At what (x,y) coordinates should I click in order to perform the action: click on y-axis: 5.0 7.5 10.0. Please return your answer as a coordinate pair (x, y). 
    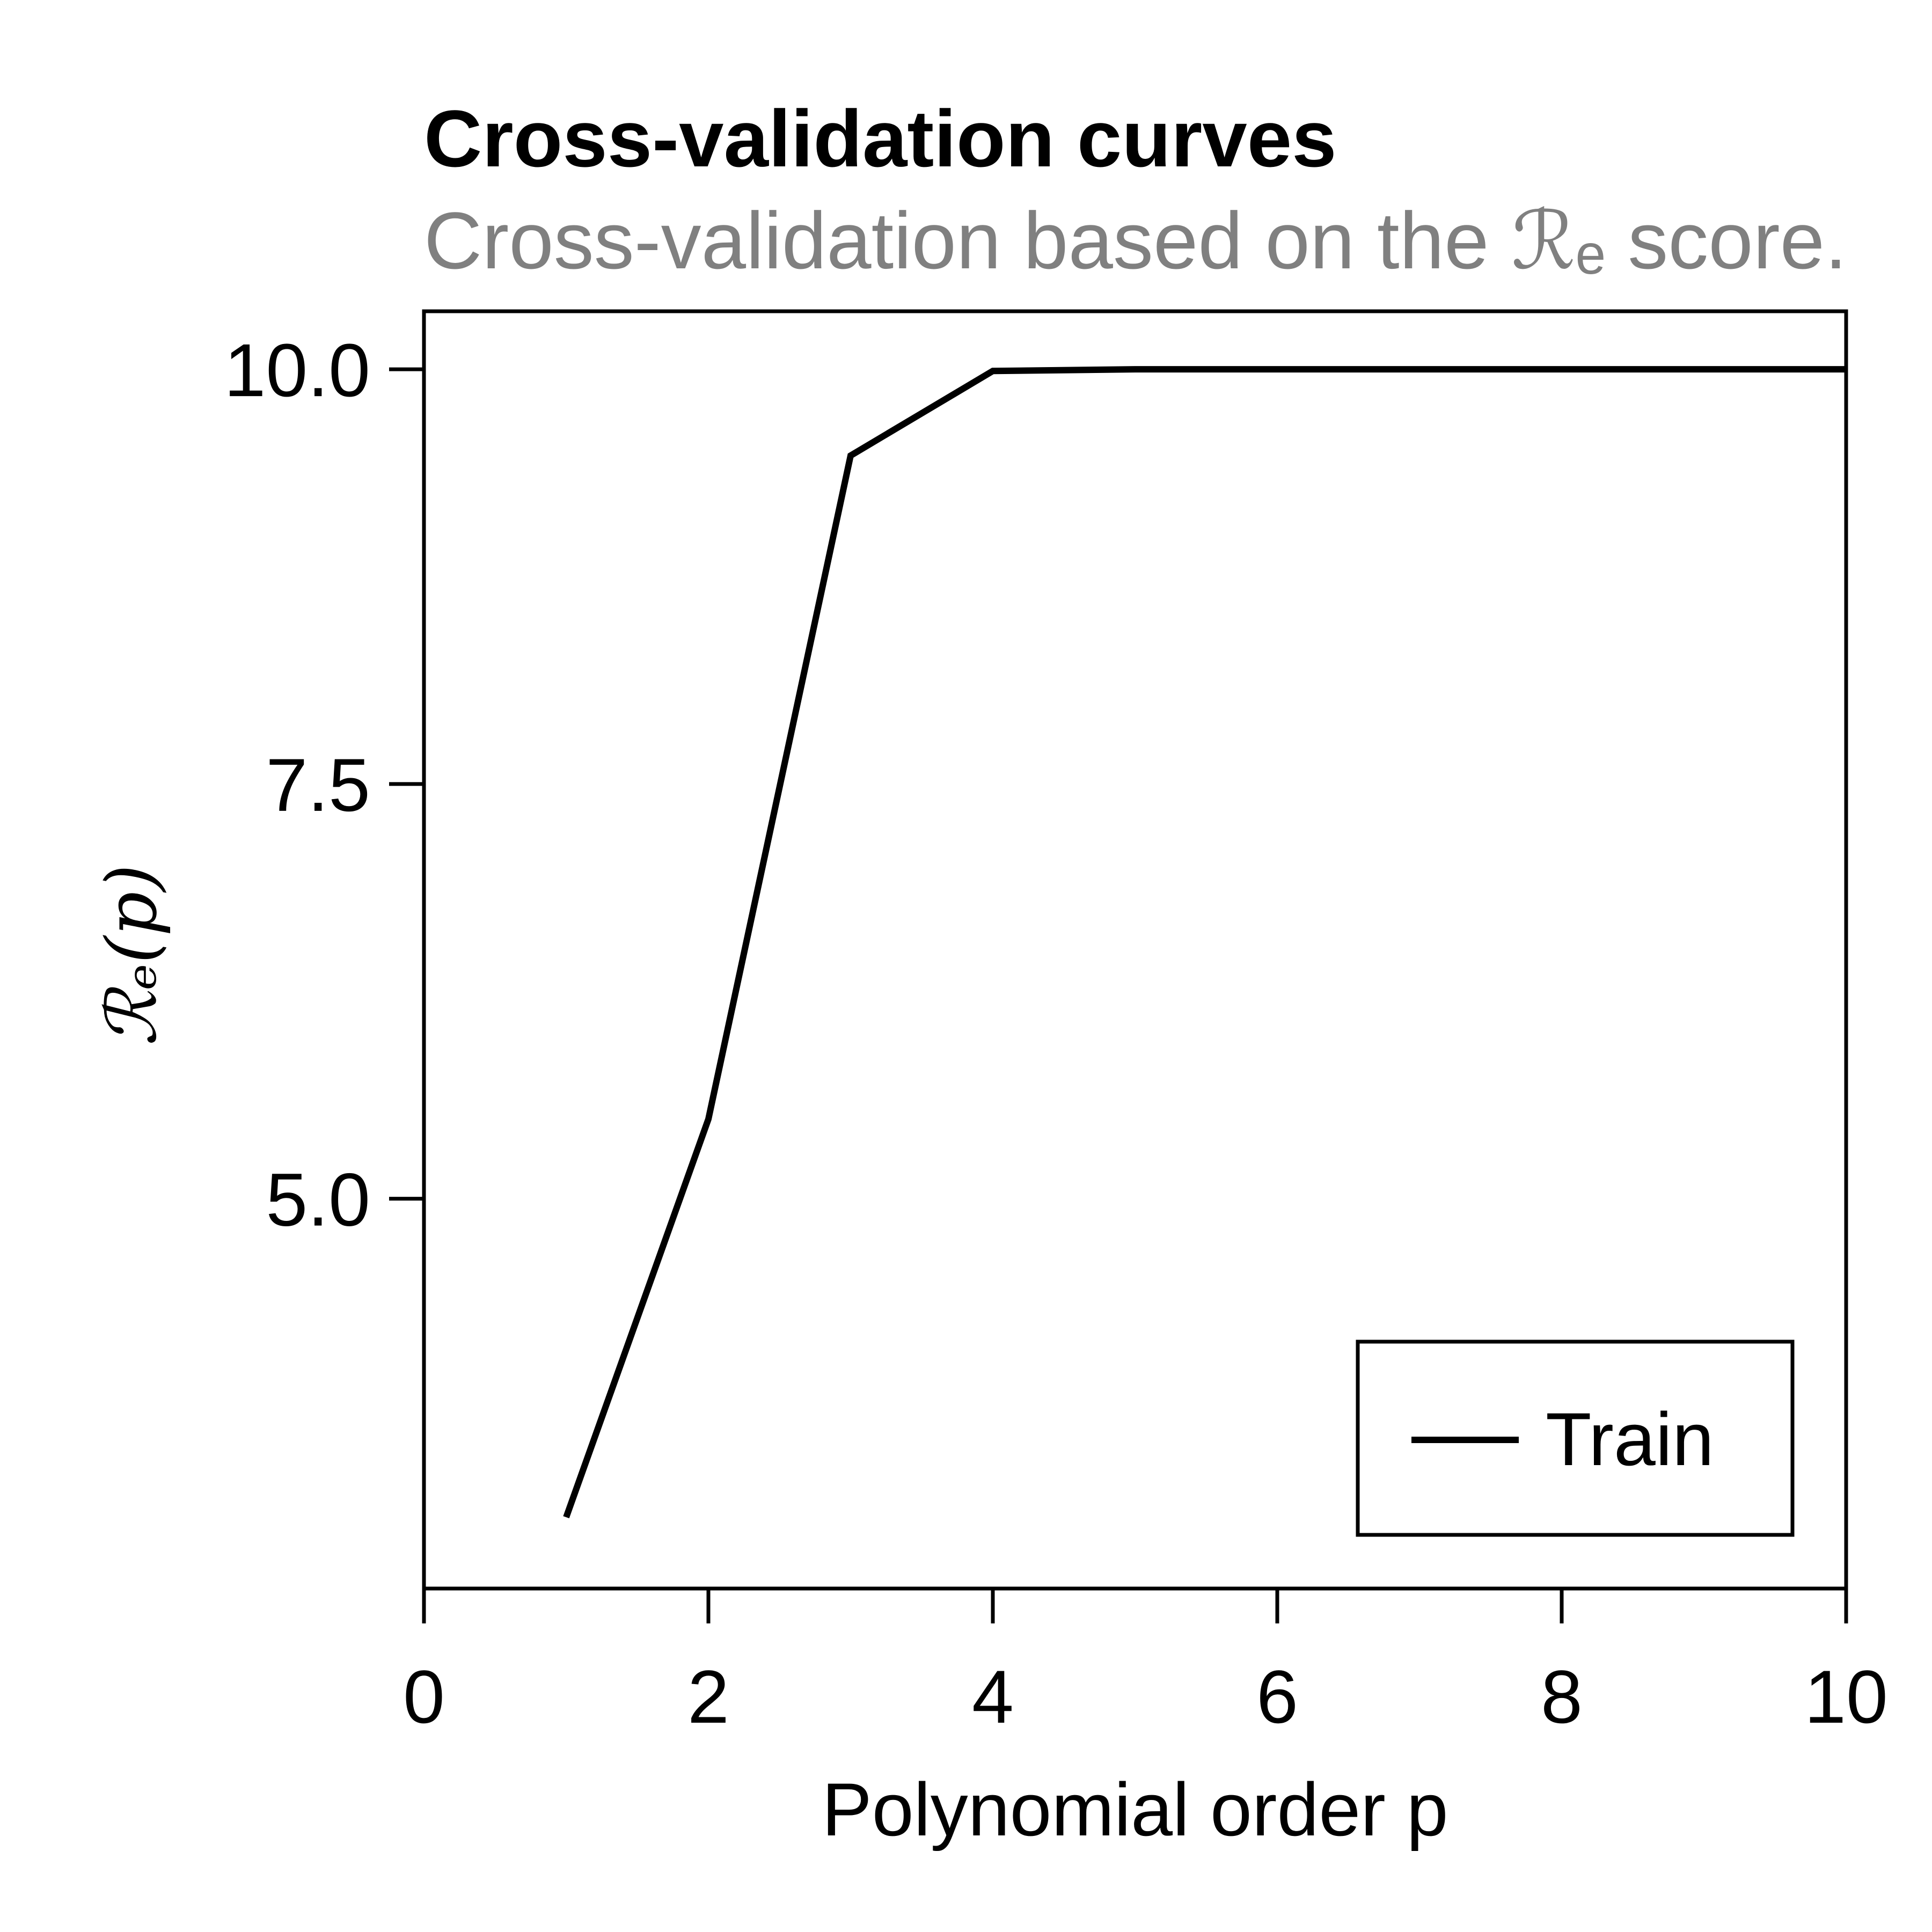
    Looking at the image, I should click on (324, 785).